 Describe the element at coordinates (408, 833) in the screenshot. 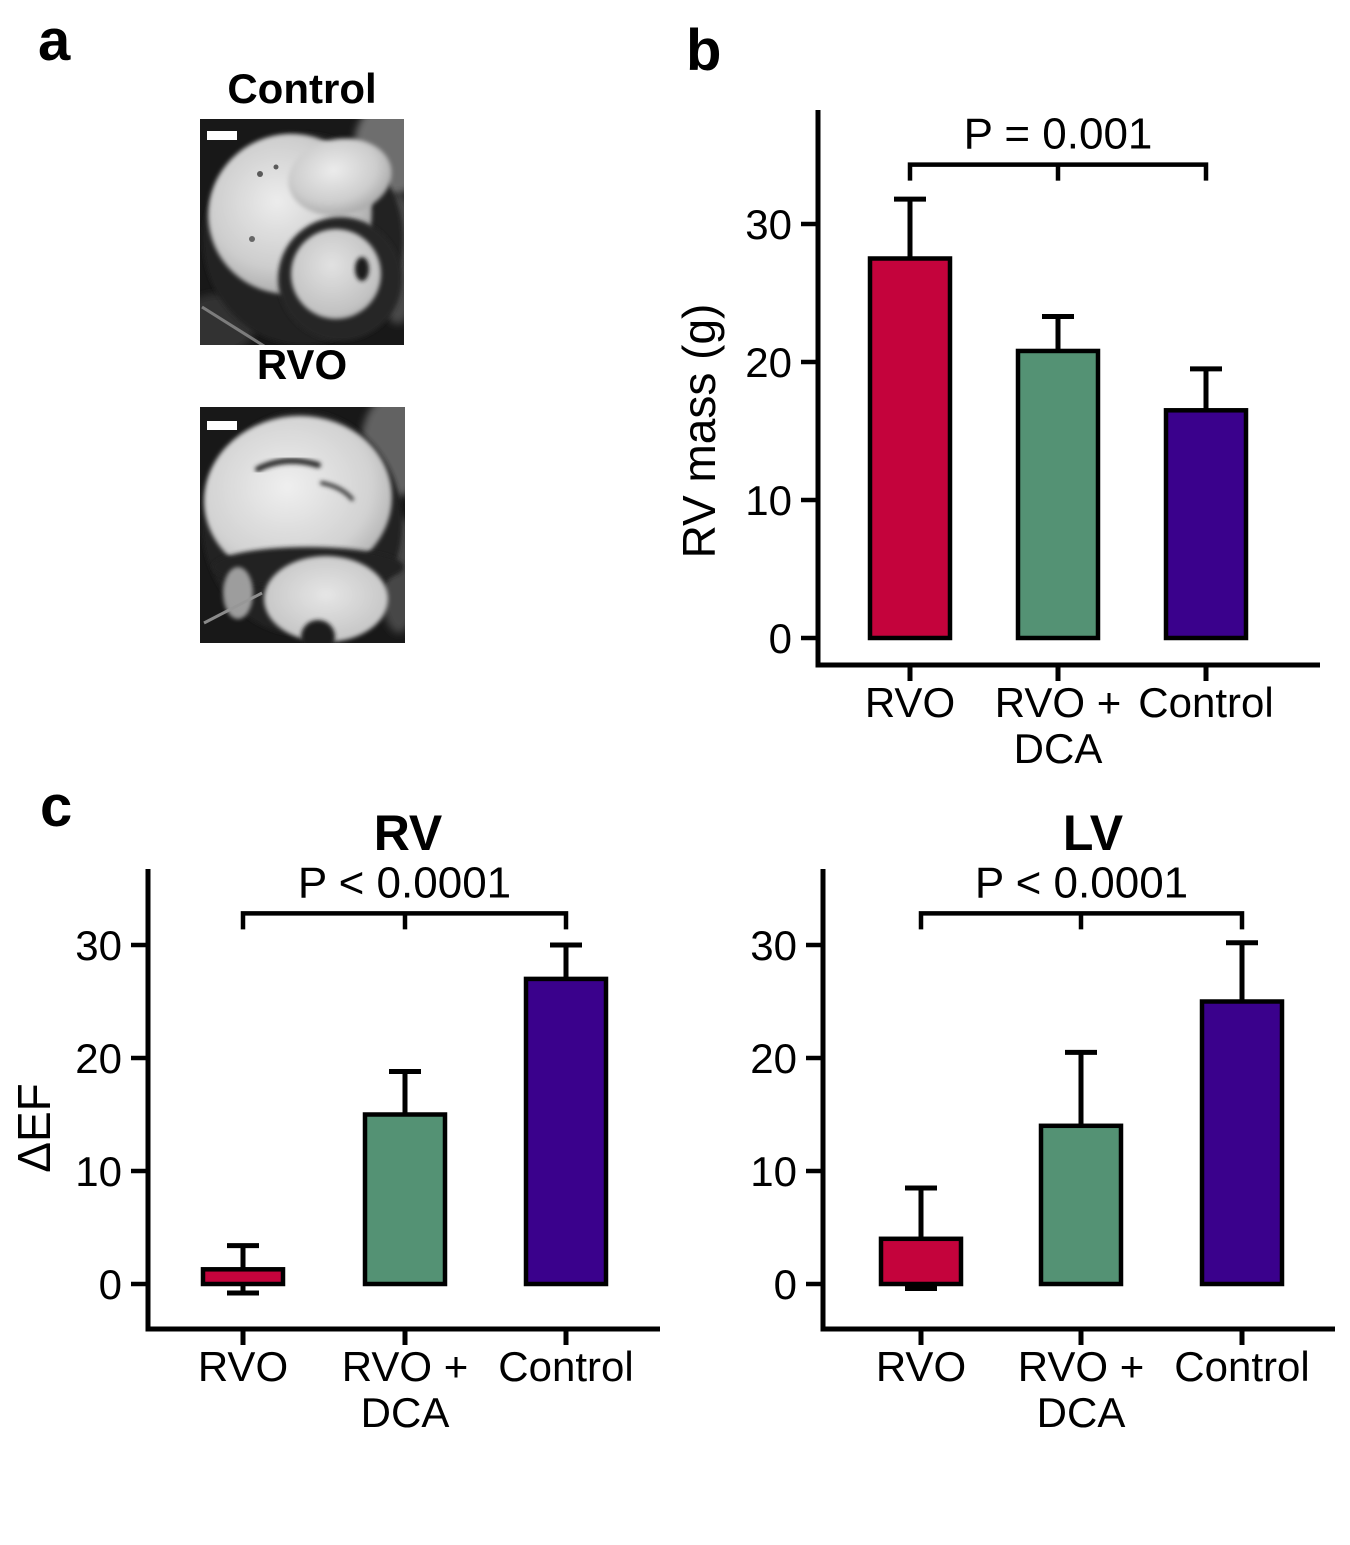

I see `chart-title: RV` at that location.